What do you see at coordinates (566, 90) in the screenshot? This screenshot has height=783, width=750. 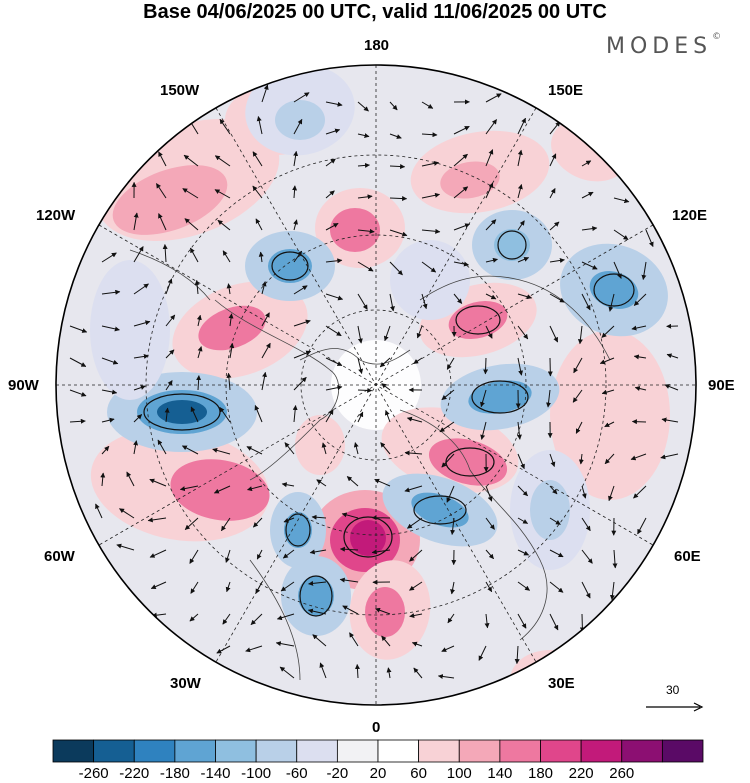 I see `lon-label-150e: 150E` at bounding box center [566, 90].